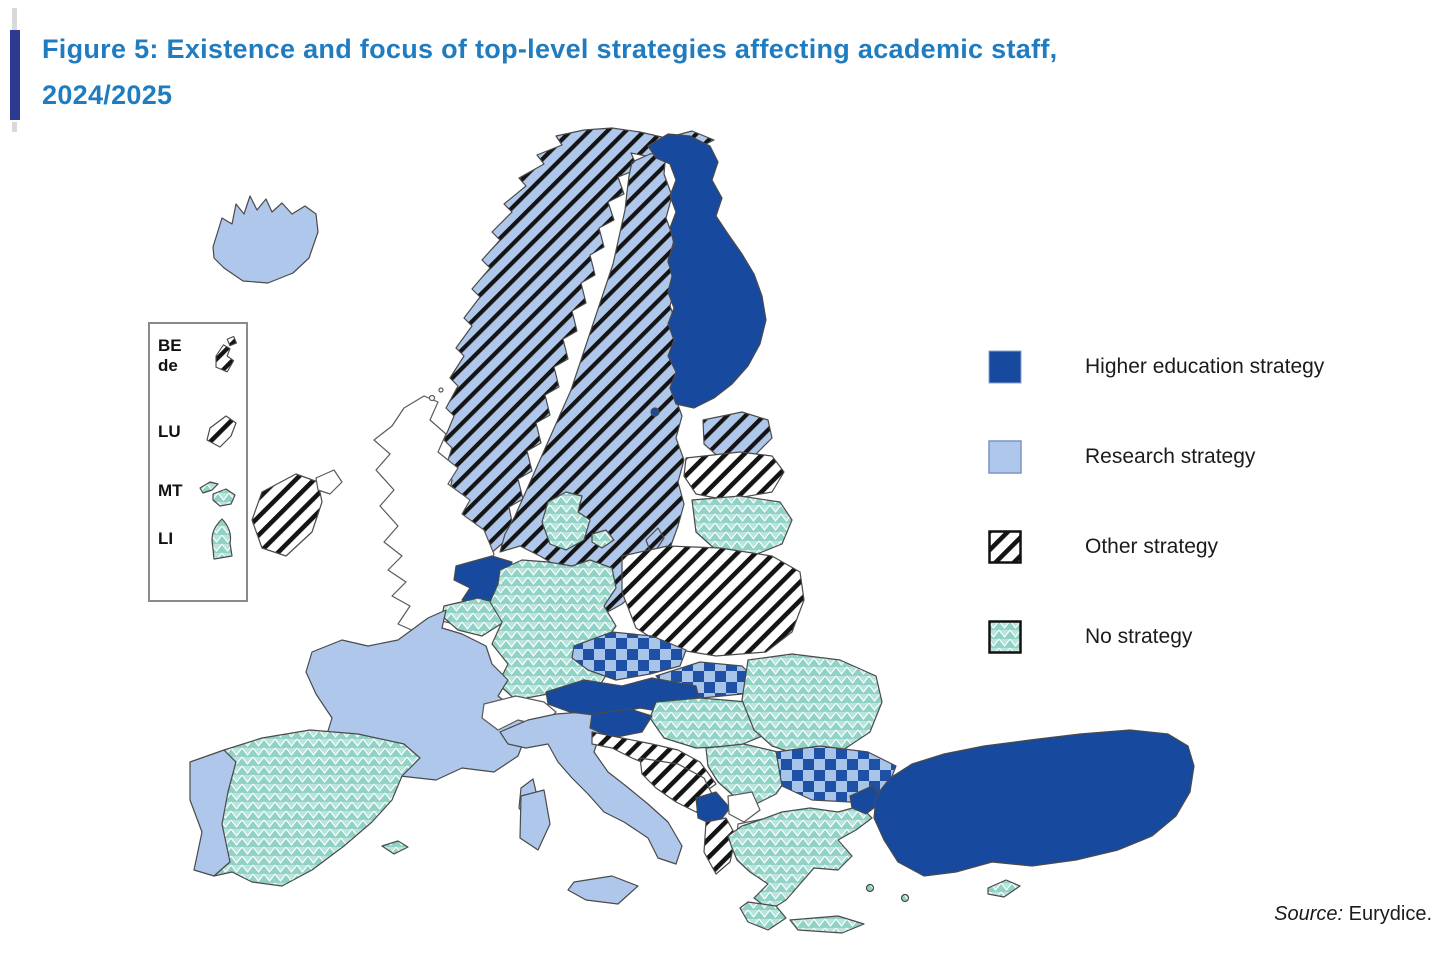  What do you see at coordinates (566, 521) in the screenshot?
I see `country-denmark` at bounding box center [566, 521].